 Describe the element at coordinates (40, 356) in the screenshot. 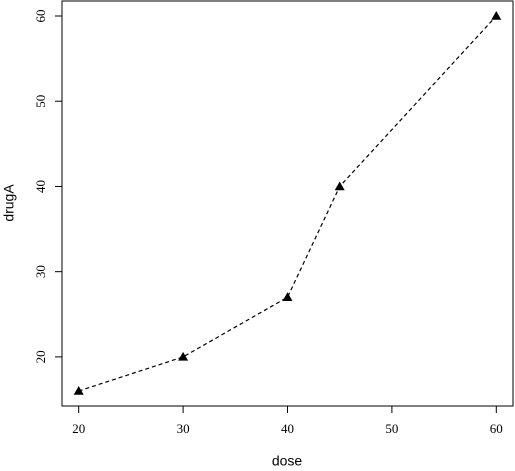

I see `y-tick-label: 20` at that location.